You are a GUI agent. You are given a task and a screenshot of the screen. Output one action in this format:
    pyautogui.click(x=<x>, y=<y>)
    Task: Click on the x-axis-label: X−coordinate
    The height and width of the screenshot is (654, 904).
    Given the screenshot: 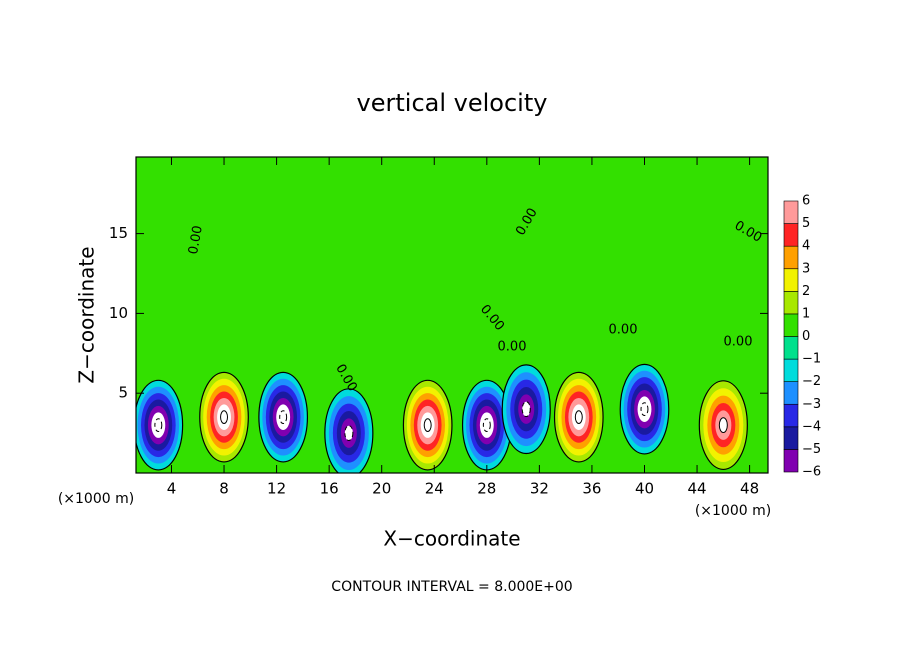 What is the action you would take?
    pyautogui.click(x=451, y=539)
    